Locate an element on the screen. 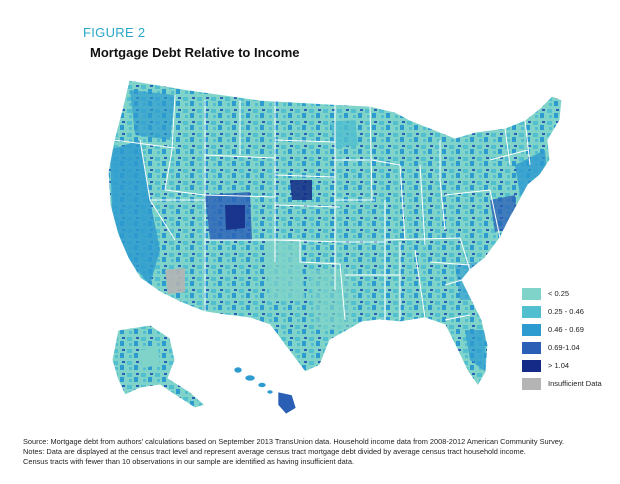 Image resolution: width=620 pixels, height=484 pixels. legend-item: > 1.04 is located at coordinates (570, 365).